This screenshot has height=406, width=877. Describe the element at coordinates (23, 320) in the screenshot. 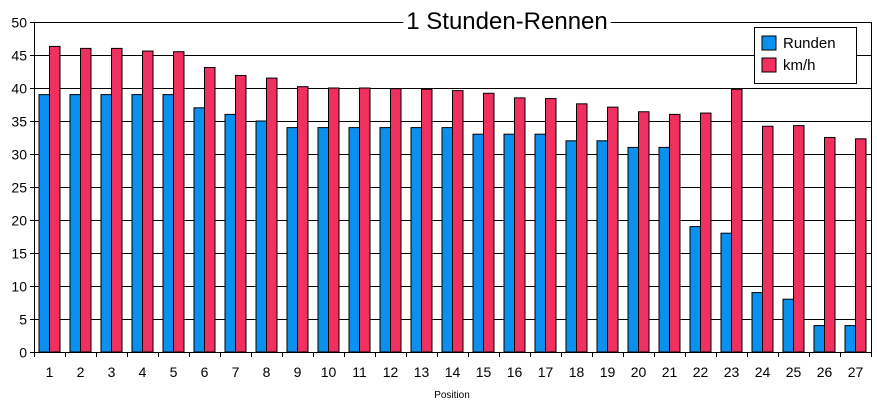

I see `y-tick-label: 5` at that location.